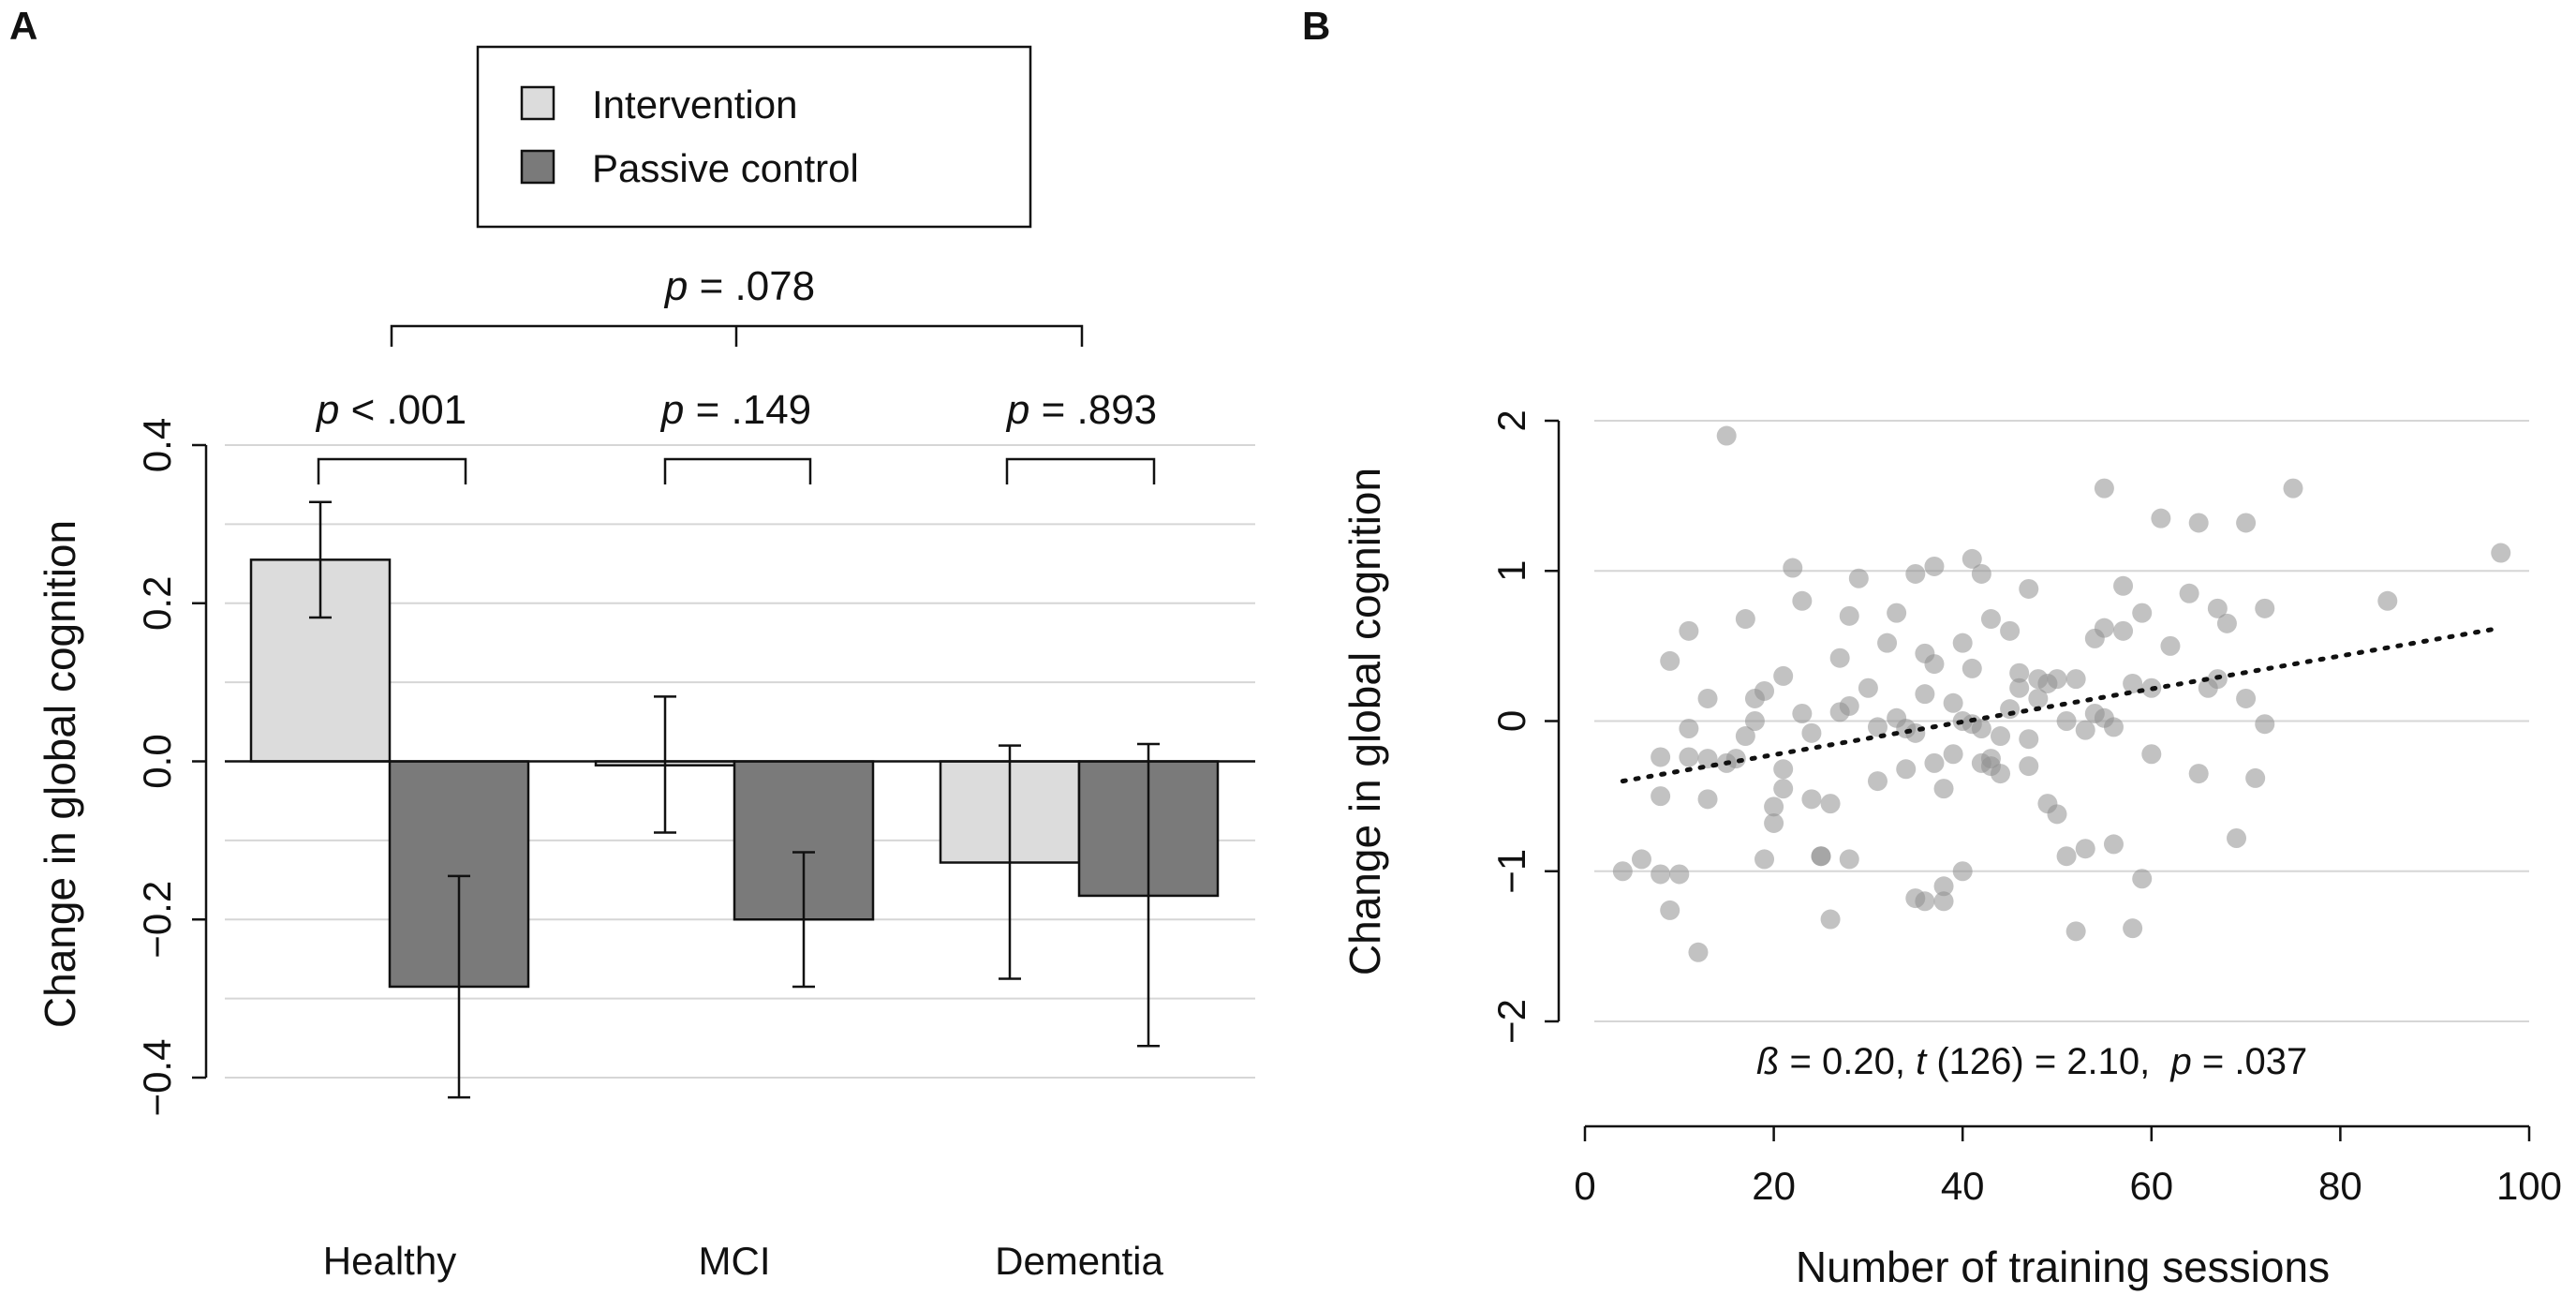 The image size is (2576, 1295). Describe the element at coordinates (776, 286) in the screenshot. I see `overall-p-value: .078` at that location.